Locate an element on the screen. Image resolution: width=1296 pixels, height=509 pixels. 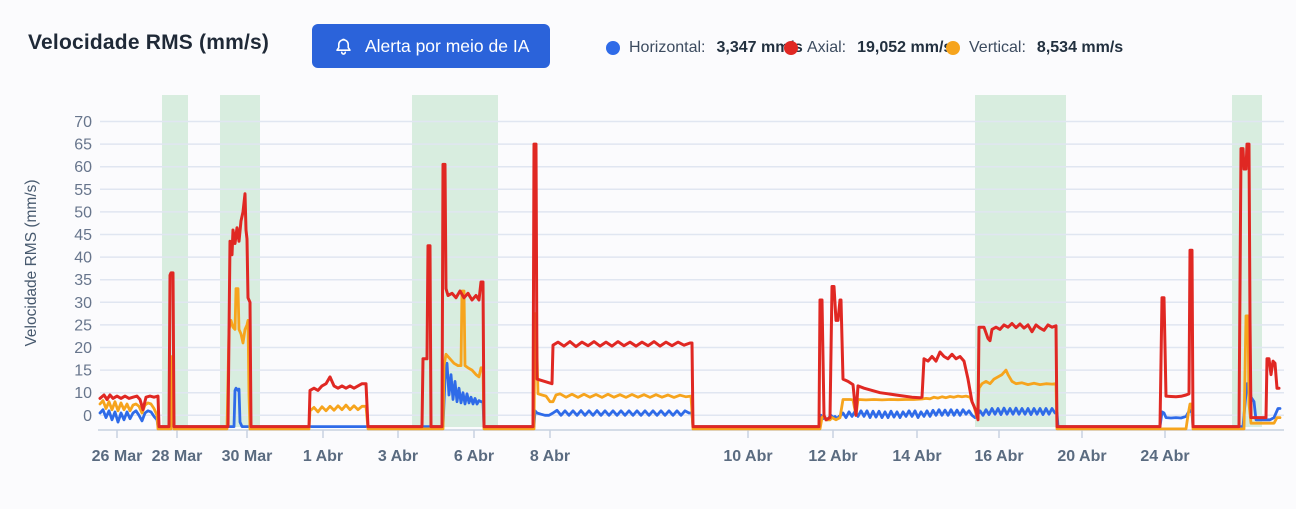
vertical-series-dot is located at coordinates (953, 48).